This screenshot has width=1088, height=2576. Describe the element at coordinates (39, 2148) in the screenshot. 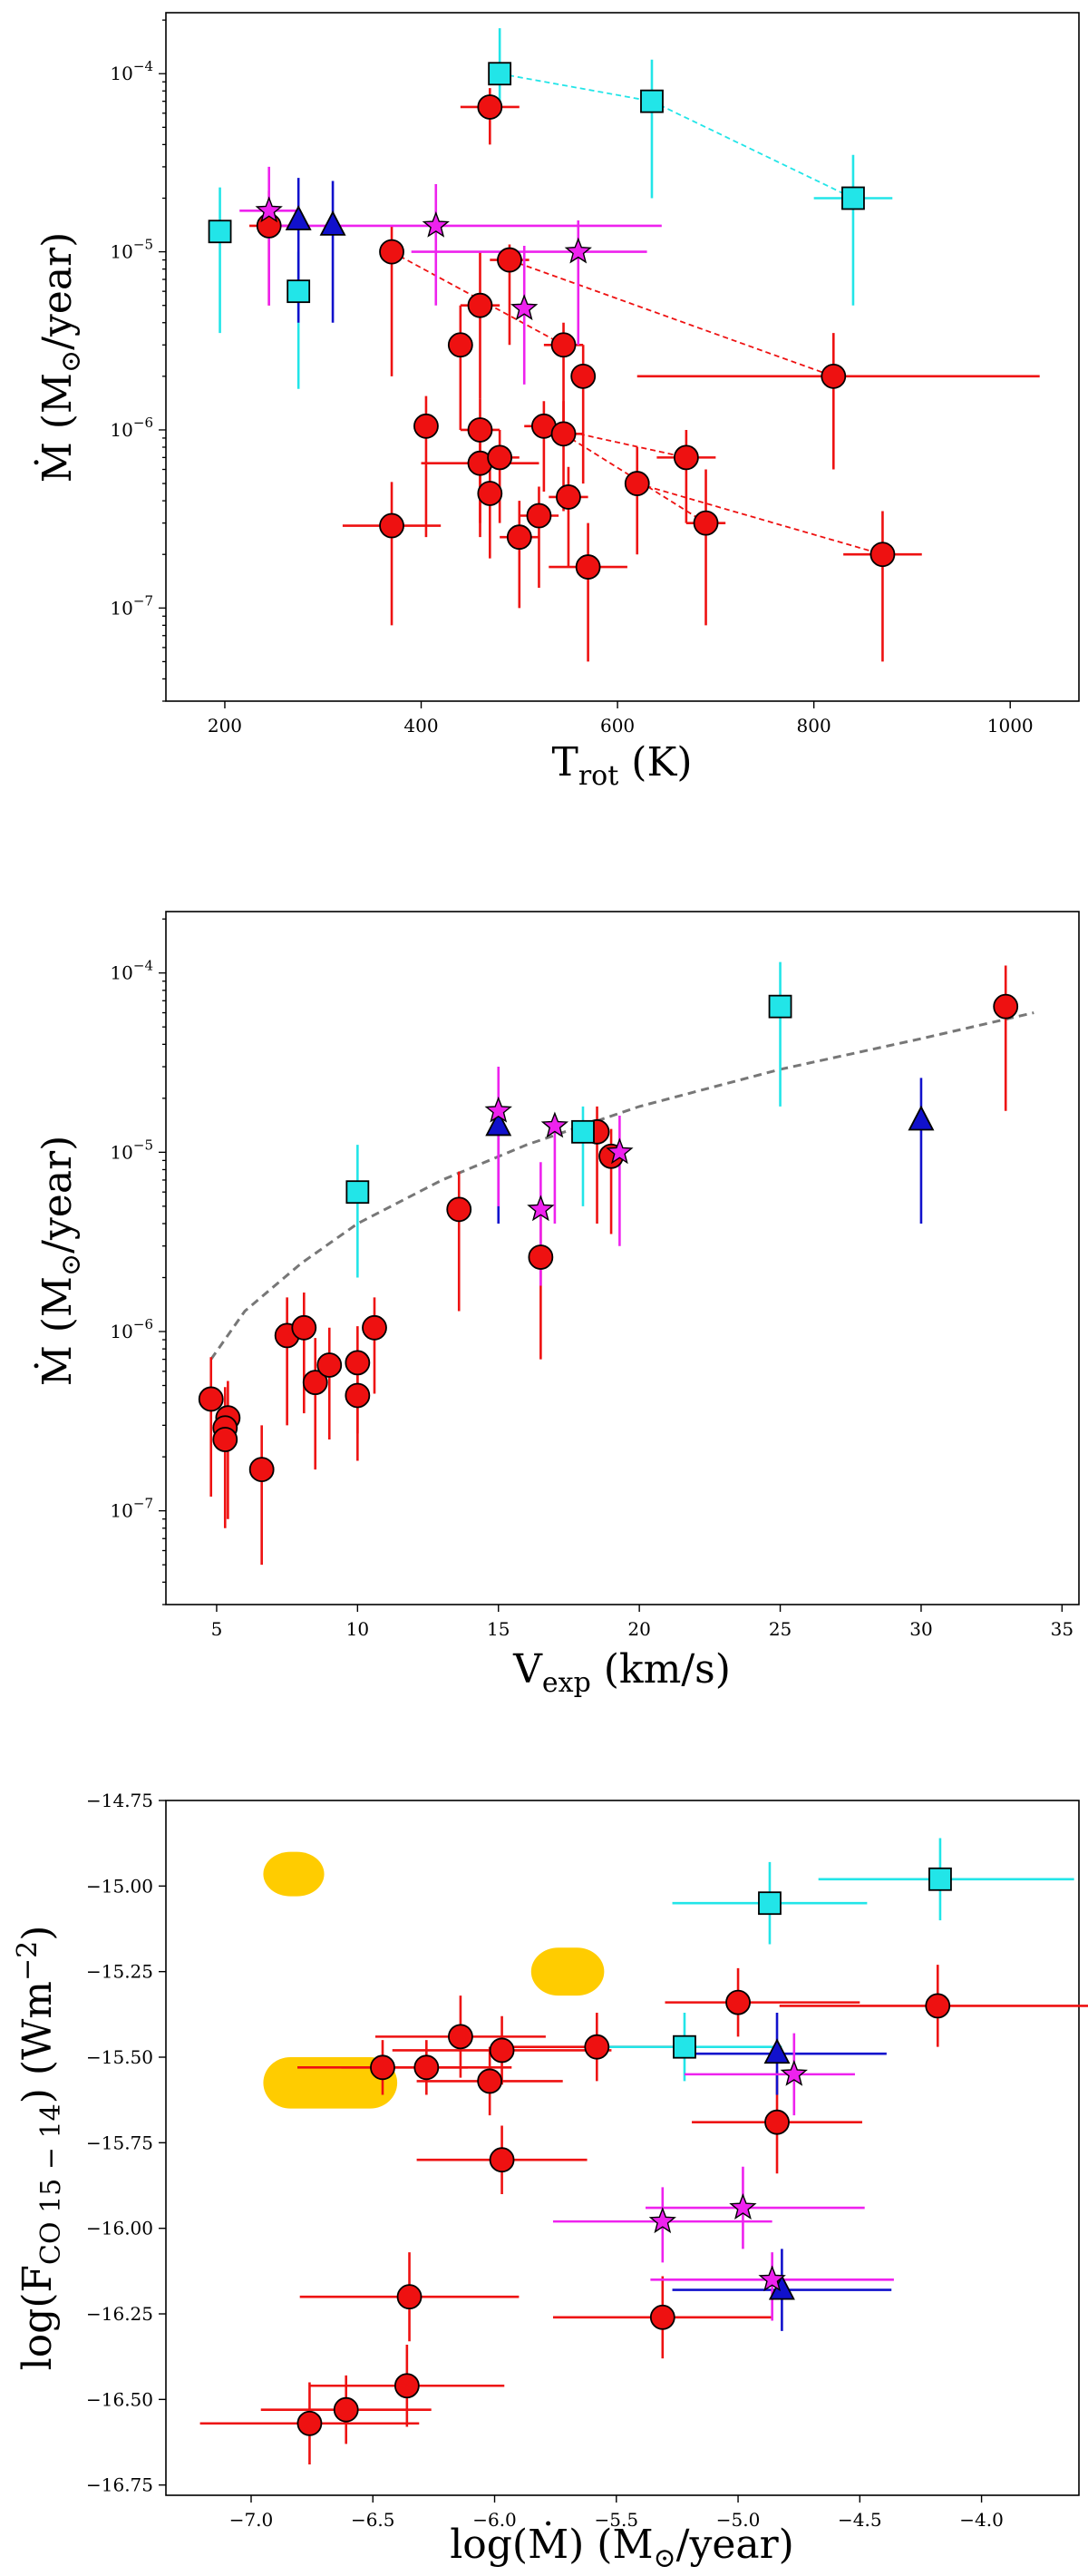

I see `y-axis-title: log(FCO 15 − 14) (Wm−2)` at that location.